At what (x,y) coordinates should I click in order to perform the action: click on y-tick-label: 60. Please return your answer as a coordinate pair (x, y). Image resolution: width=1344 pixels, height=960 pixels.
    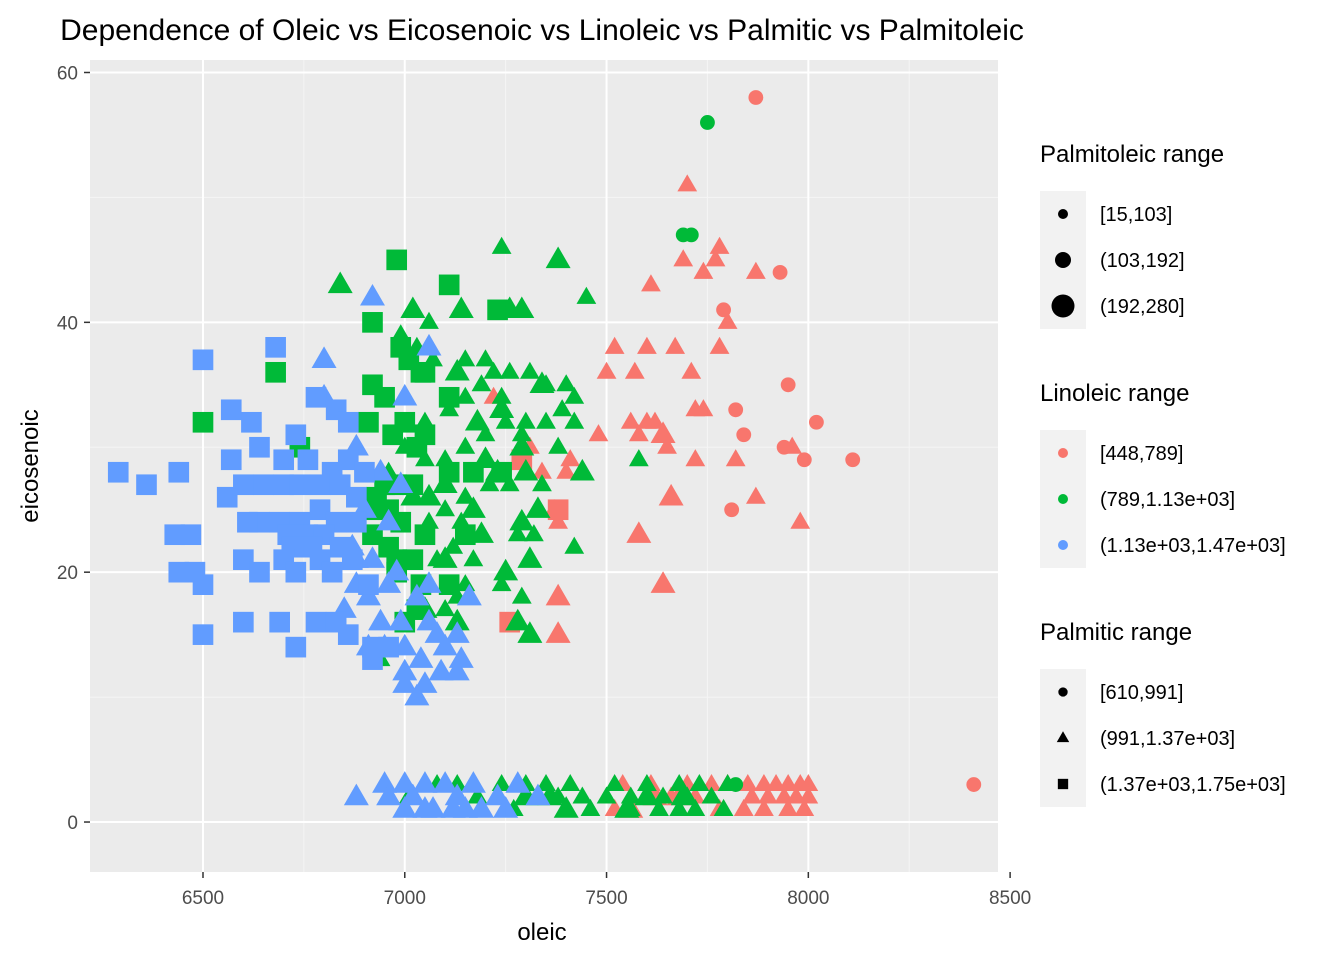
    Looking at the image, I should click on (67, 73).